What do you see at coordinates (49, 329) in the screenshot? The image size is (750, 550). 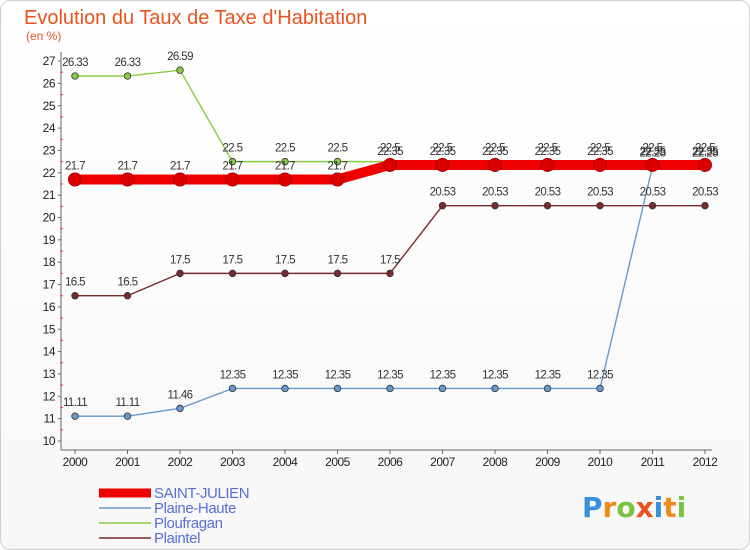 I see `y-tick-label: 15` at bounding box center [49, 329].